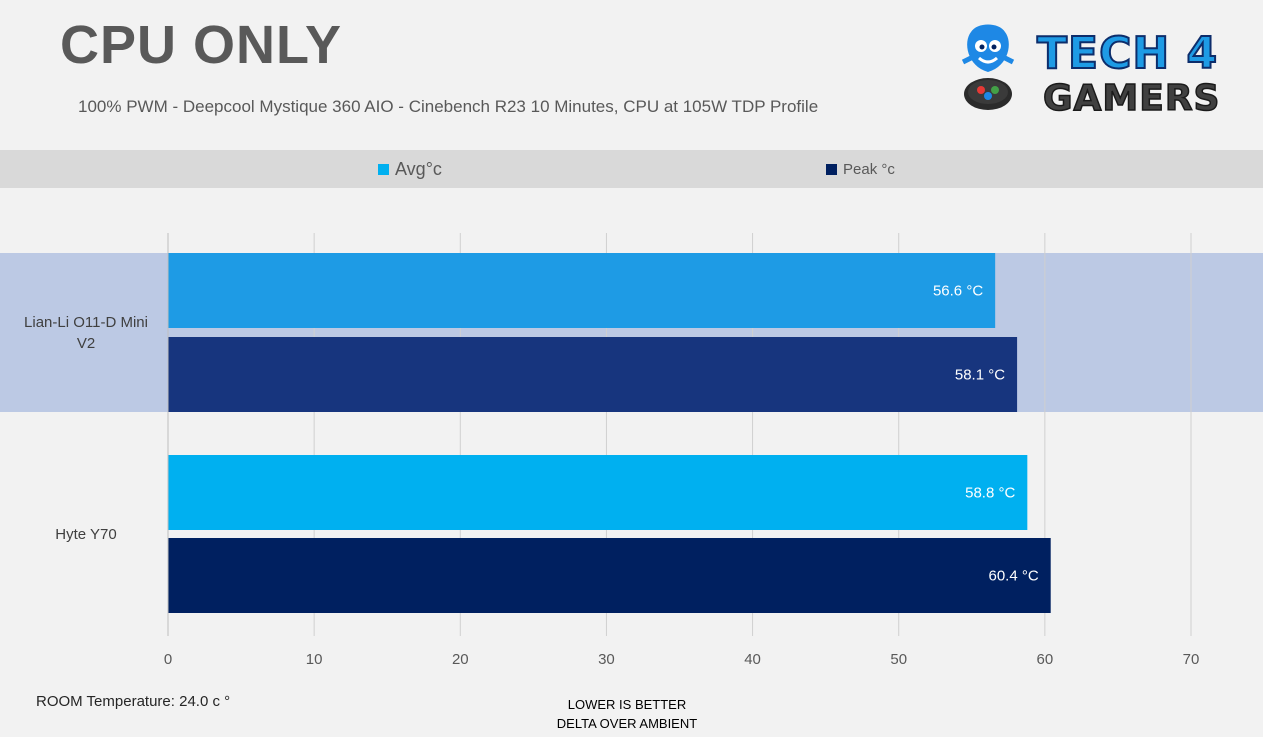  Describe the element at coordinates (1131, 98) in the screenshot. I see `logo-text-bottom: GAMERS` at that location.